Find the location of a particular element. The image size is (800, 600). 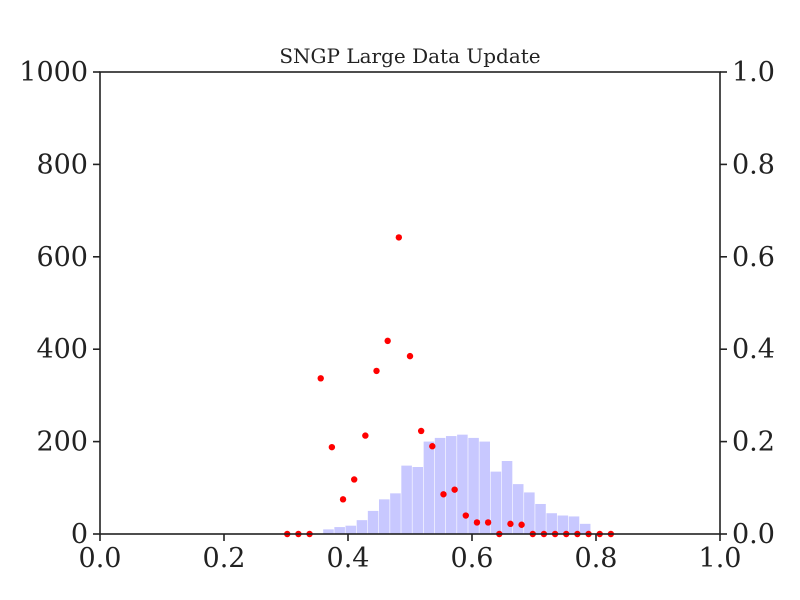

y-tick-label: 600 is located at coordinates (62, 257).